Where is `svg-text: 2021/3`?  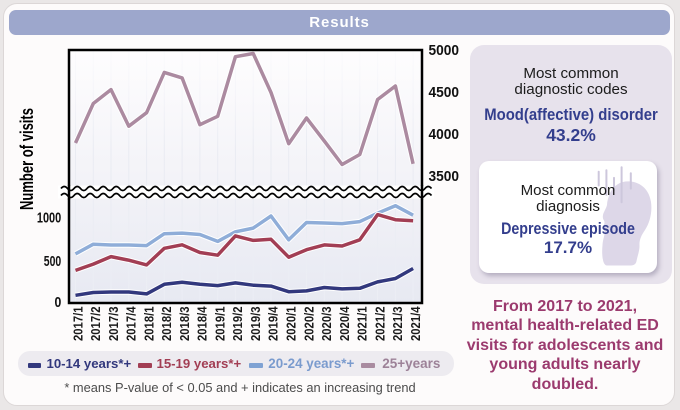 svg-text: 2021/3 is located at coordinates (397, 324).